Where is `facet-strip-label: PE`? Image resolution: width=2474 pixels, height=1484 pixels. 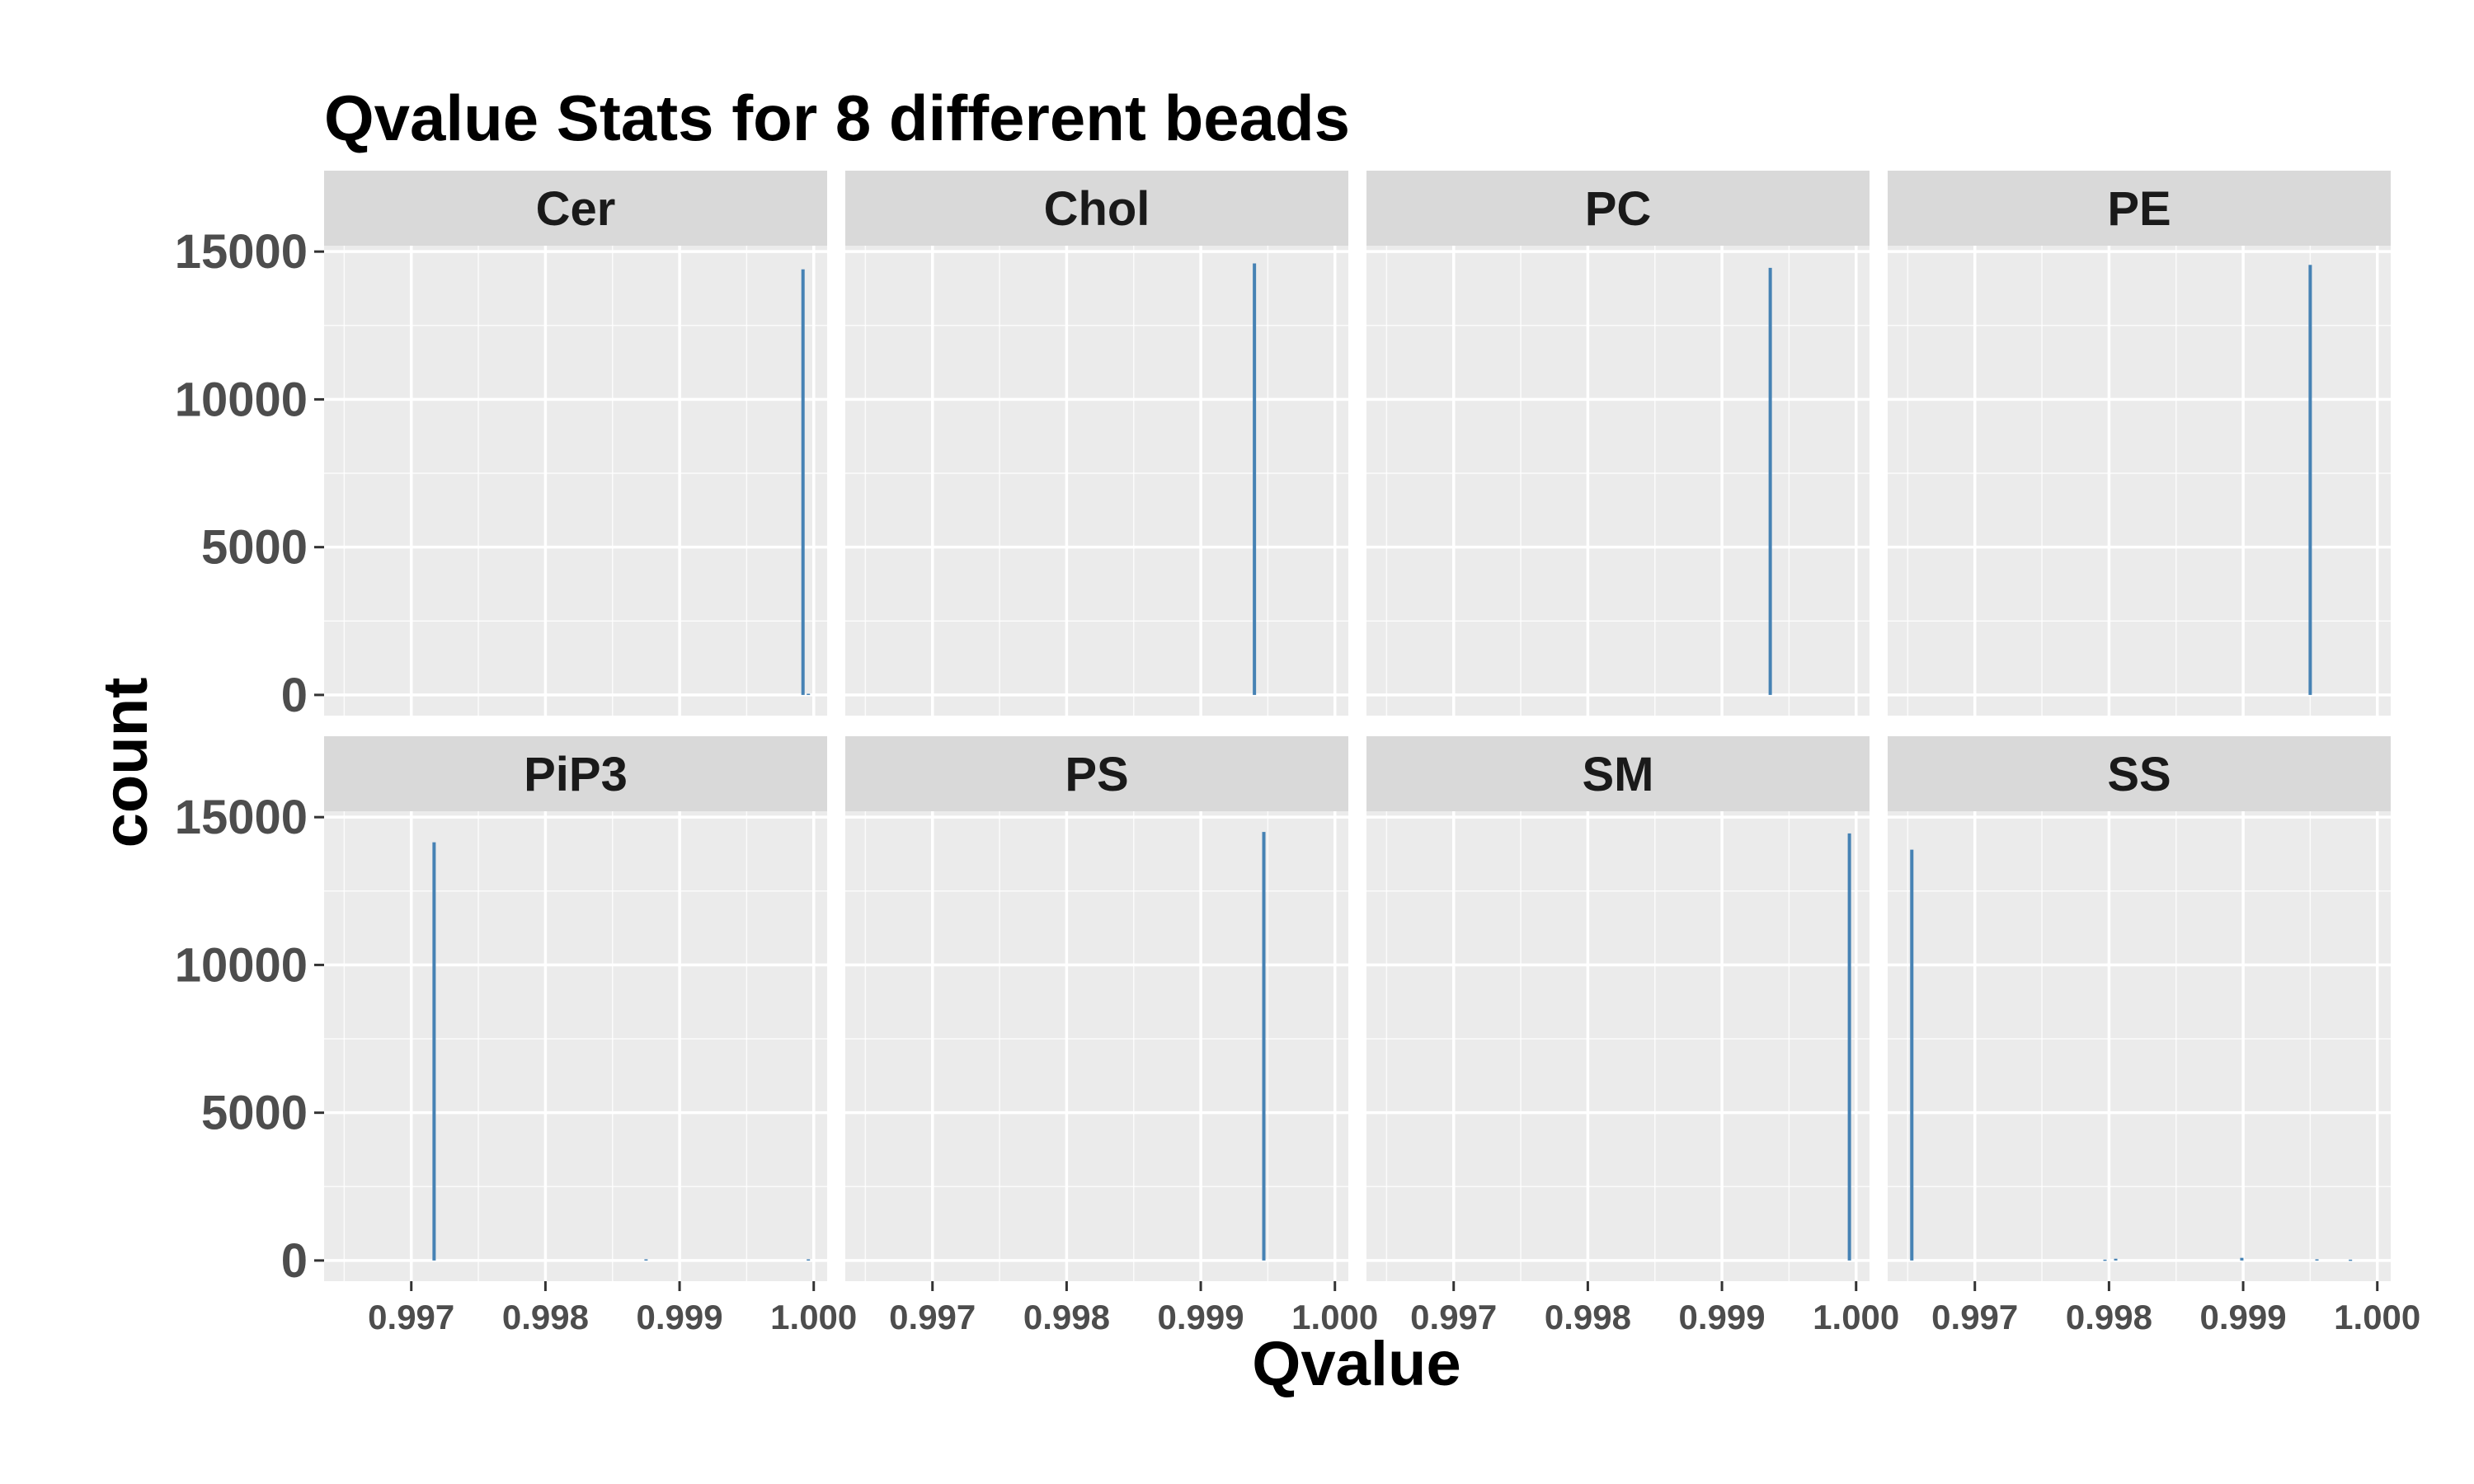
facet-strip-label: PE is located at coordinates (2139, 209).